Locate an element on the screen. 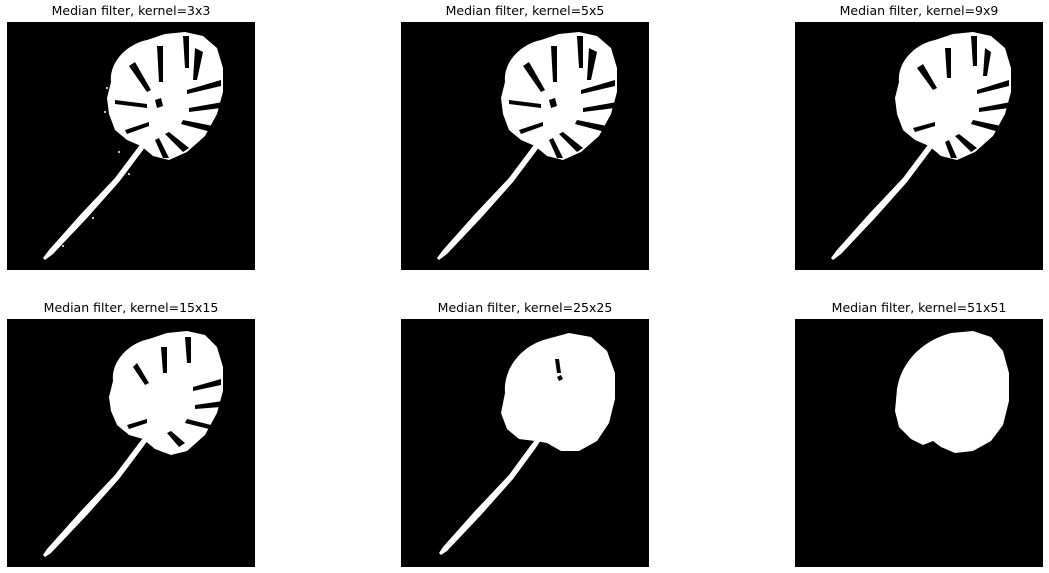 The width and height of the screenshot is (1049, 573). panel-title: Median filter, kernel=3x3 is located at coordinates (131, 10).